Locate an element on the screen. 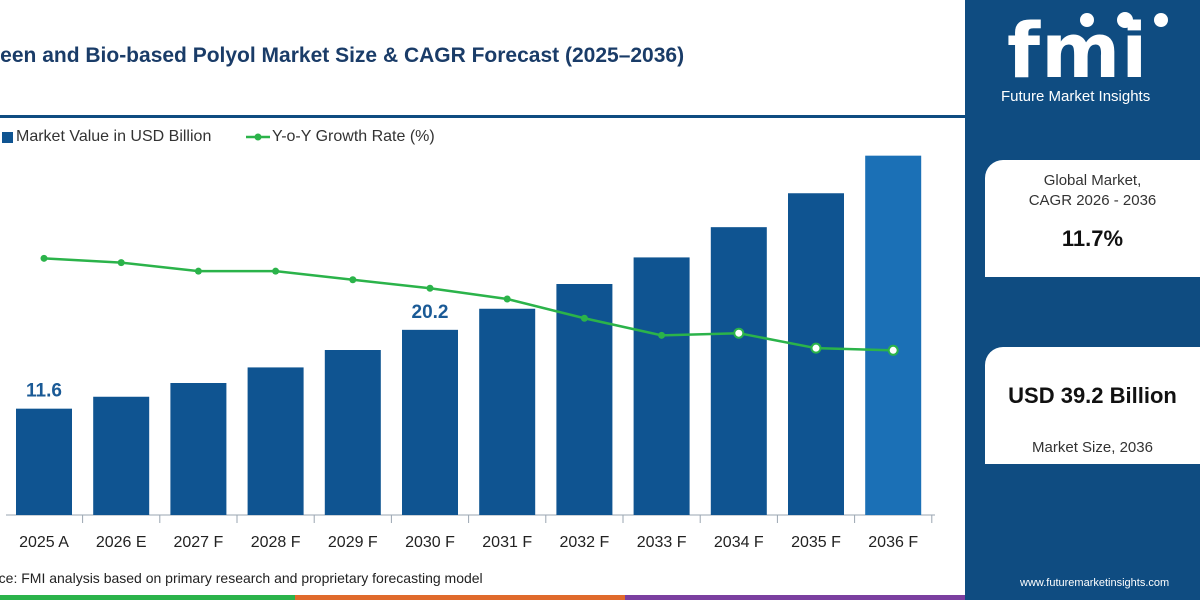 The image size is (1200, 600). logo-company-name: Future Market Insights is located at coordinates (1076, 96).